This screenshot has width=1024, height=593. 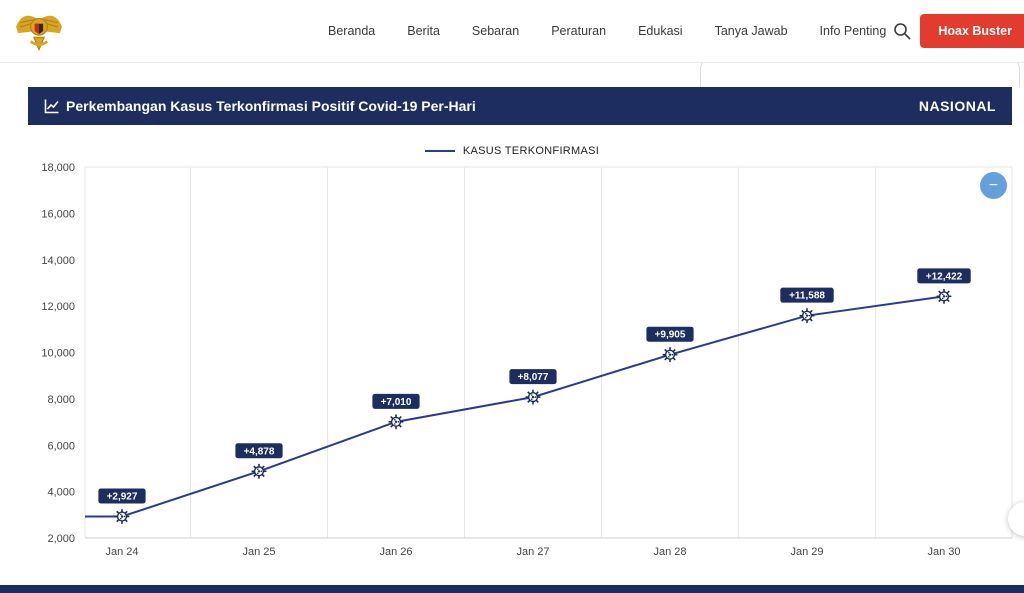 What do you see at coordinates (751, 31) in the screenshot?
I see `nav-item-tanya-jawab: Tanya Jawab` at bounding box center [751, 31].